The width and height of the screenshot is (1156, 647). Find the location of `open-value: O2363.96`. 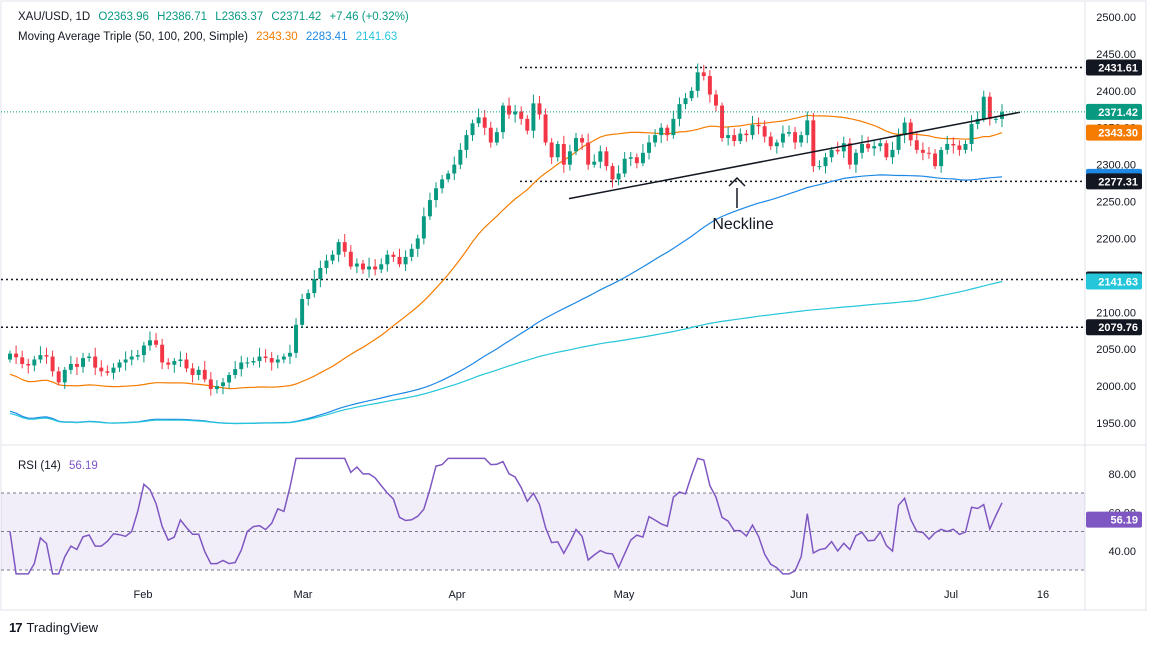

open-value: O2363.96 is located at coordinates (123, 17).